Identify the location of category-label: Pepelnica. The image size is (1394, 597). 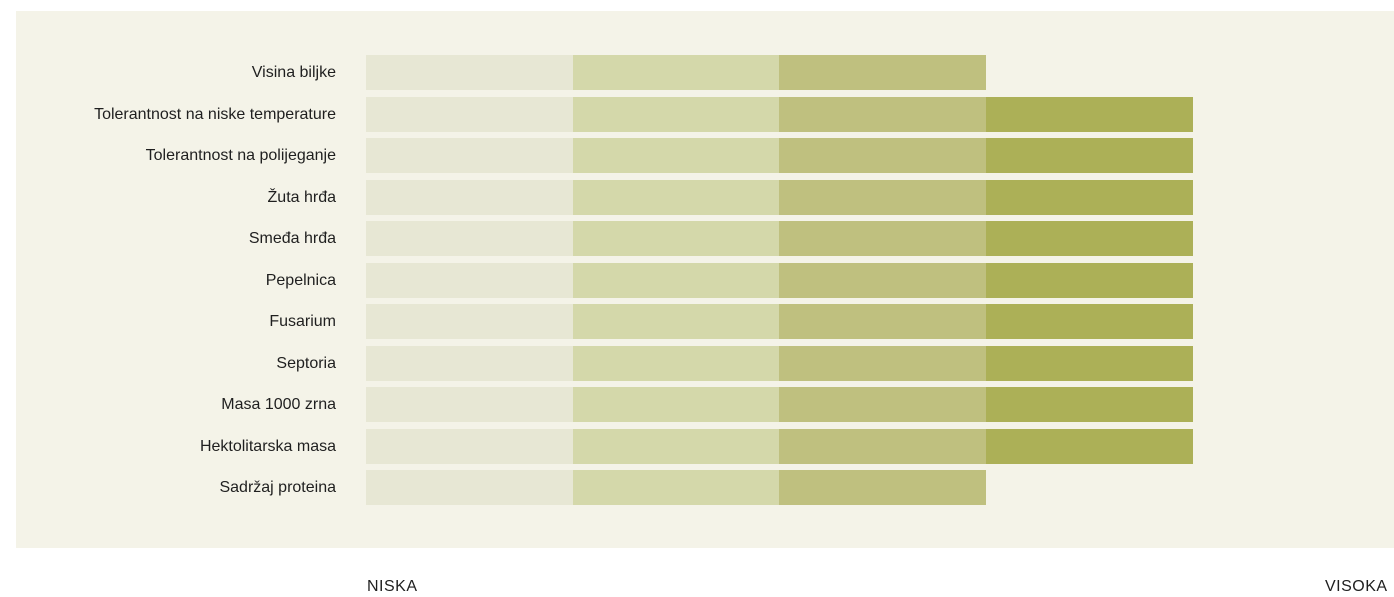
(300, 280).